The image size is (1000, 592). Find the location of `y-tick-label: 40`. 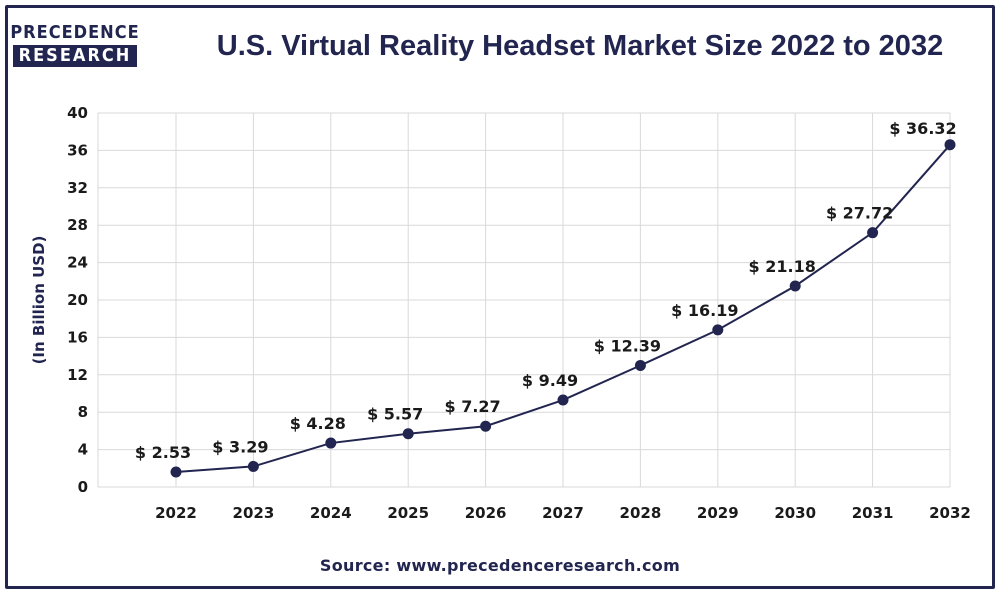

y-tick-label: 40 is located at coordinates (77, 113).